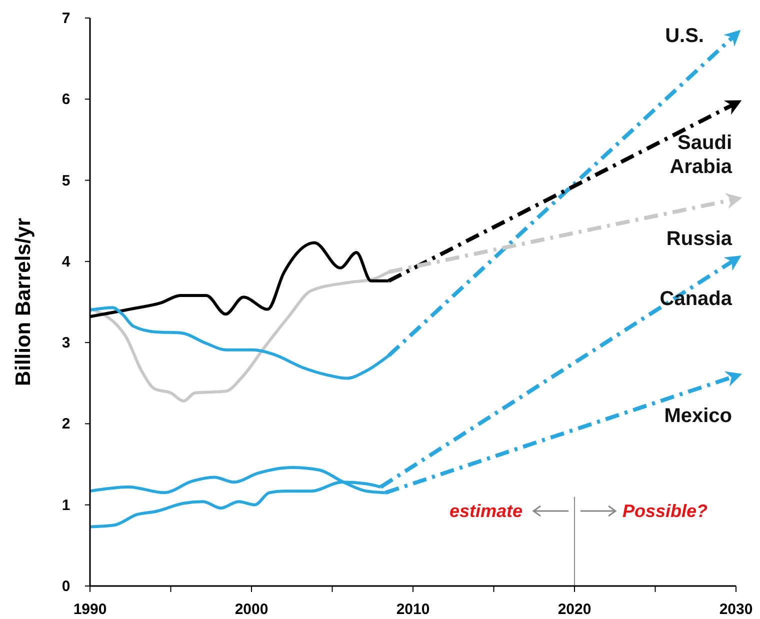  What do you see at coordinates (66, 586) in the screenshot?
I see `y-tick-label: 0` at bounding box center [66, 586].